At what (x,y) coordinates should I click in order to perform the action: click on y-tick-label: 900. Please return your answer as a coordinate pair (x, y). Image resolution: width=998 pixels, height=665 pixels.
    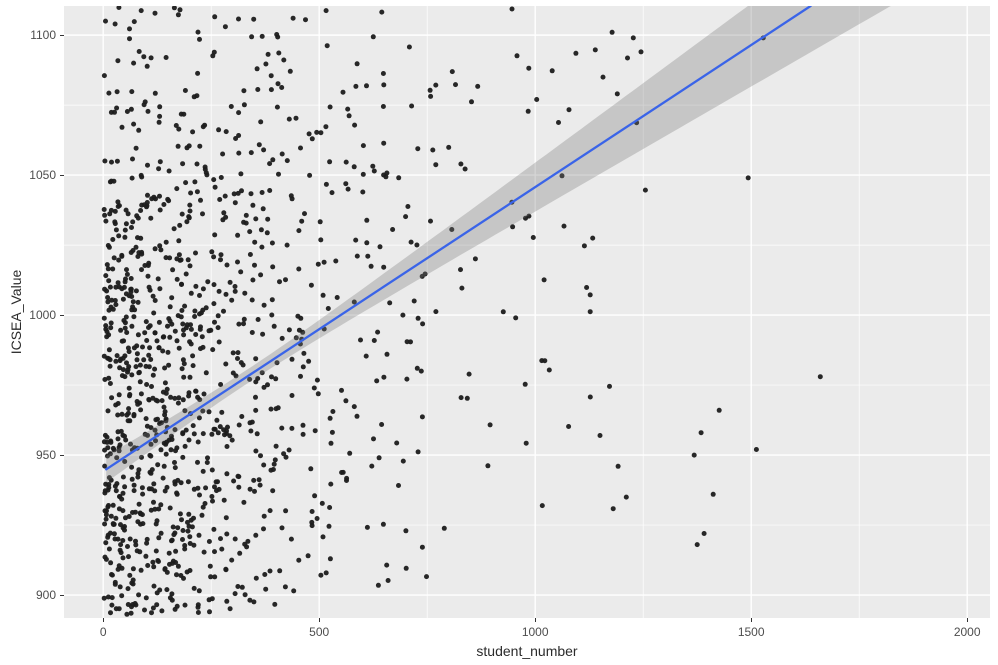
    Looking at the image, I should click on (45, 595).